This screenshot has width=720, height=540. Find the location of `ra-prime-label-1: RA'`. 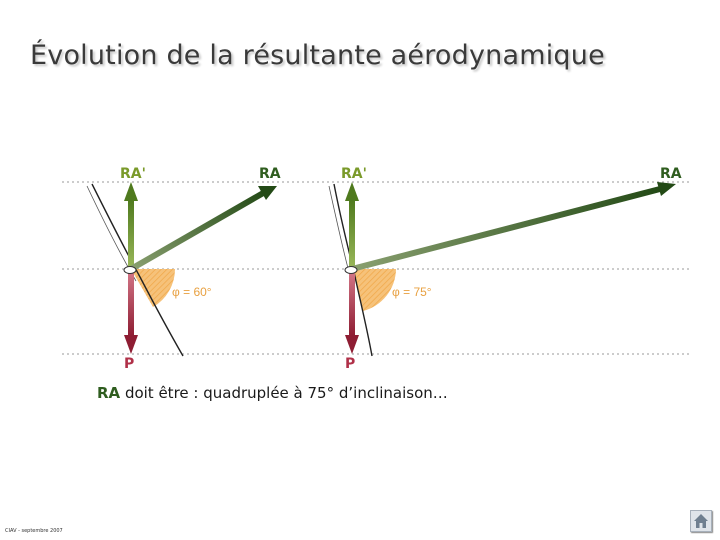

ra-prime-label-1: RA' is located at coordinates (133, 174).